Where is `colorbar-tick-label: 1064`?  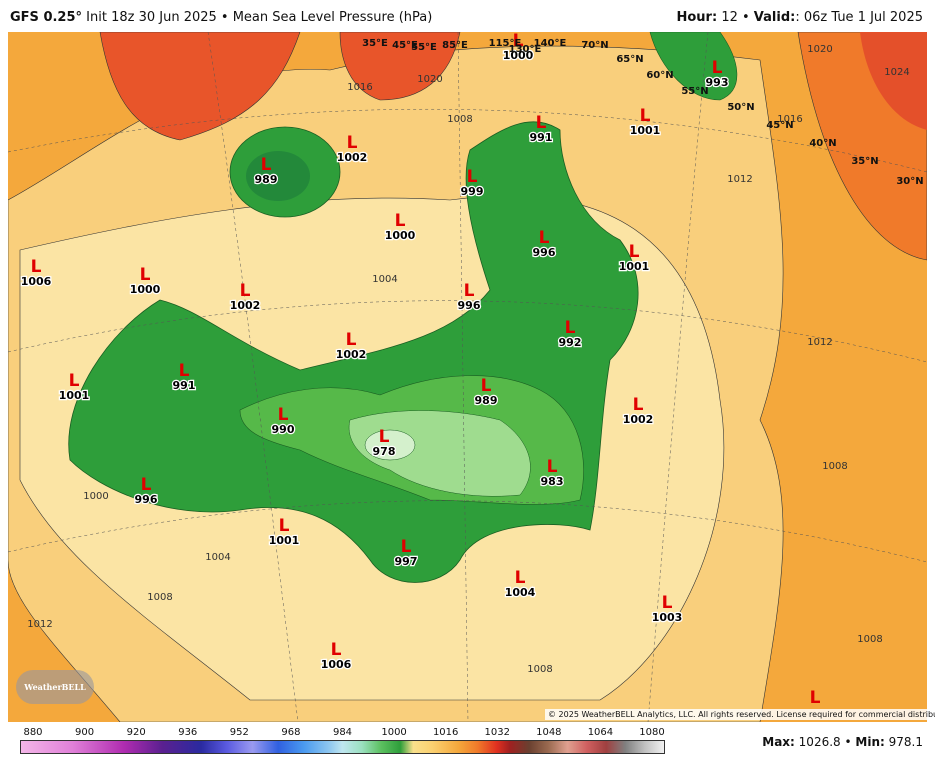 colorbar-tick-label: 1064 is located at coordinates (600, 732).